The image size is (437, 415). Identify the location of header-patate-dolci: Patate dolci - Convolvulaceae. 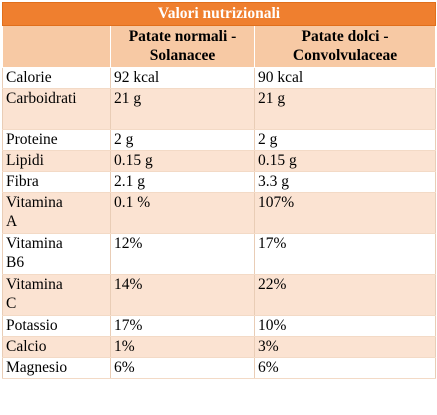
(345, 46).